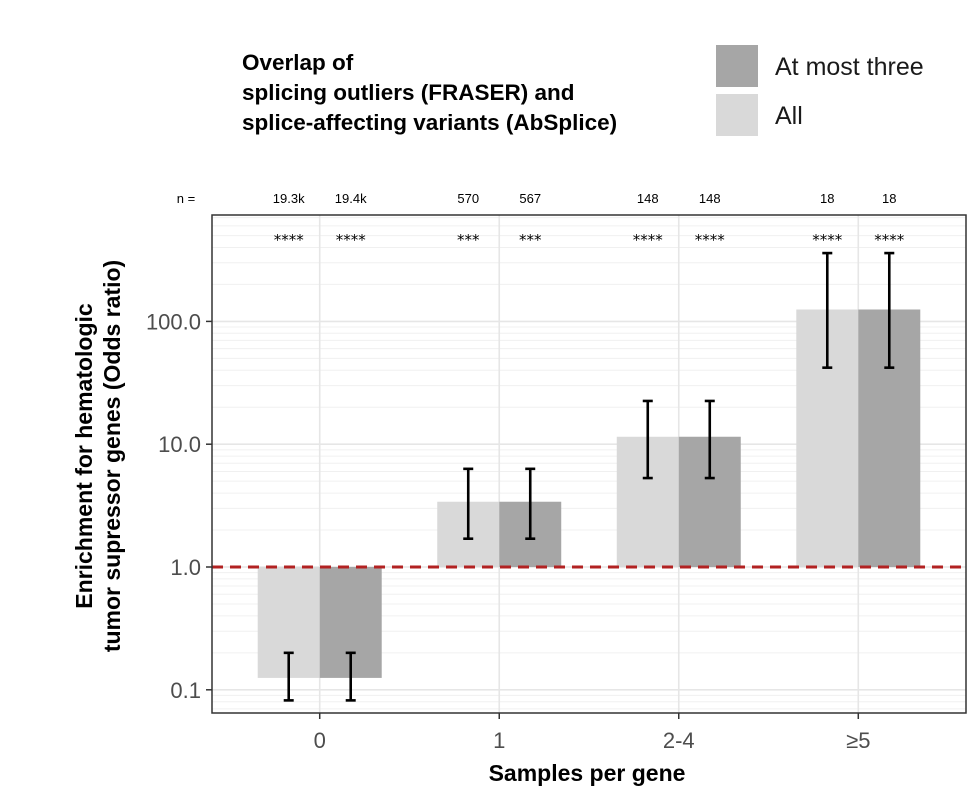  What do you see at coordinates (112, 456) in the screenshot?
I see `y-axis-title-line: tumor supressor genes (Odds ratio)` at bounding box center [112, 456].